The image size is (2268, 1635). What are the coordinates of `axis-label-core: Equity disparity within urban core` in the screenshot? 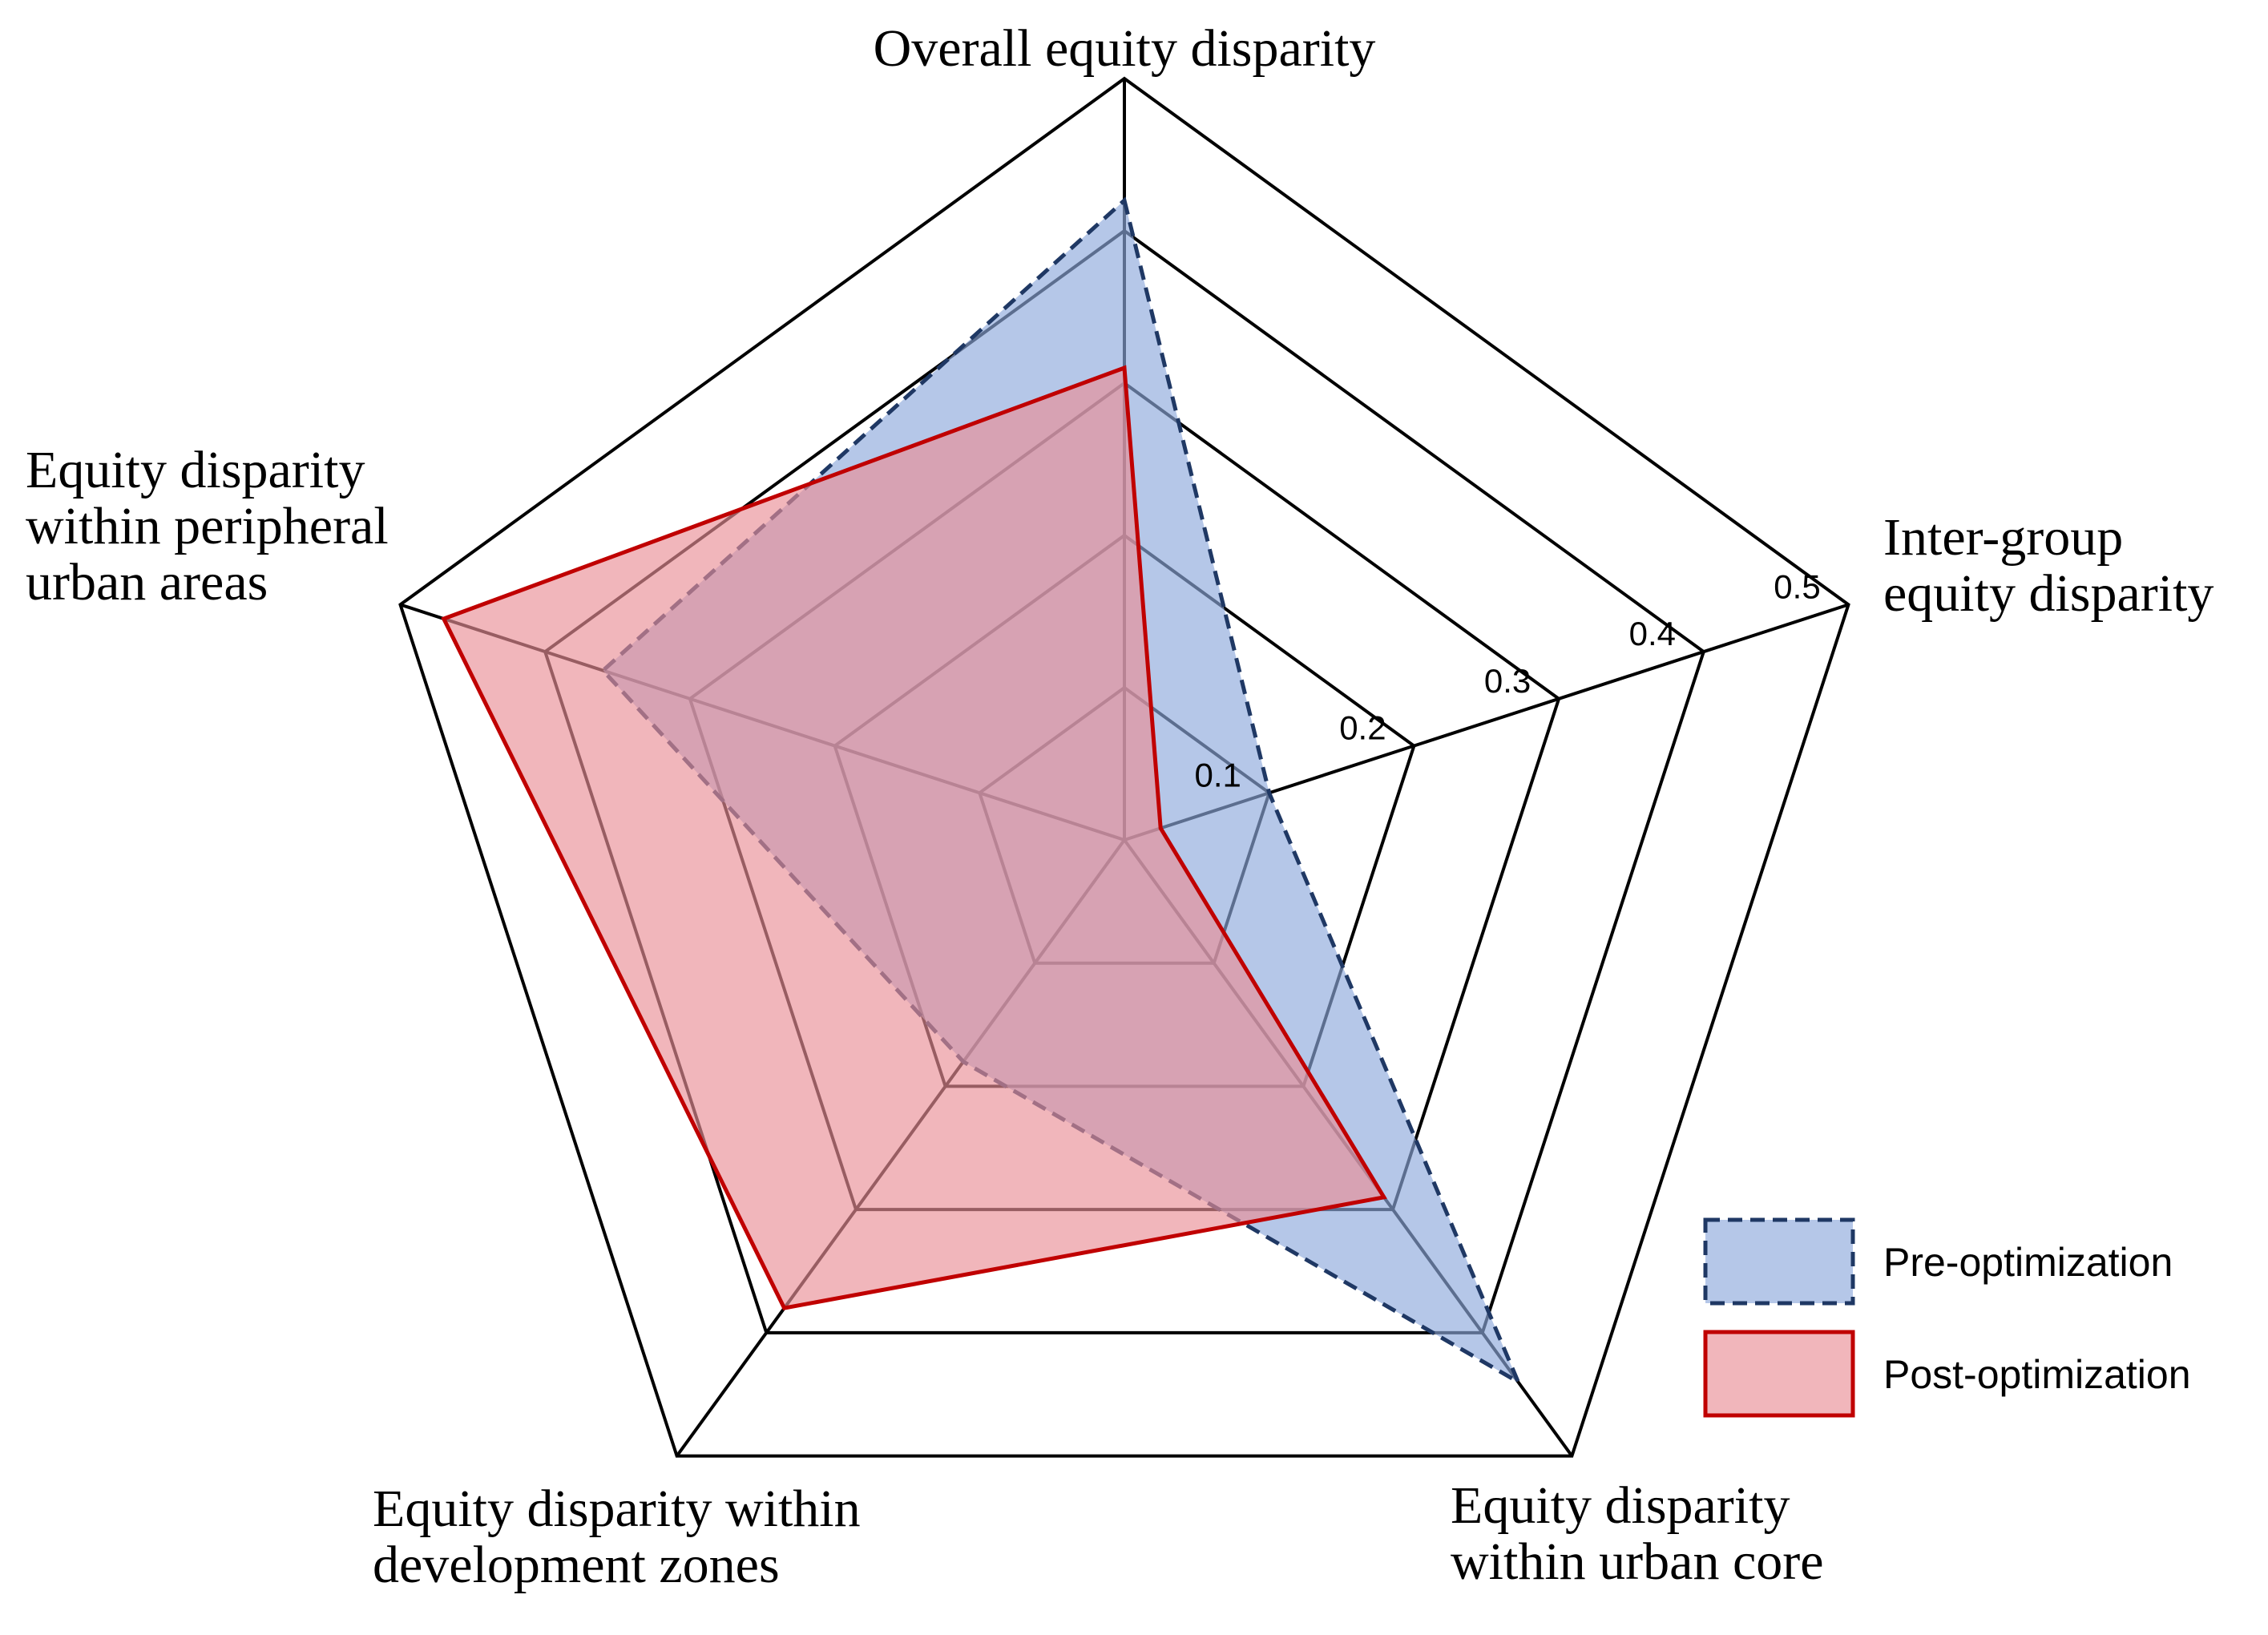 It's located at (1637, 1533).